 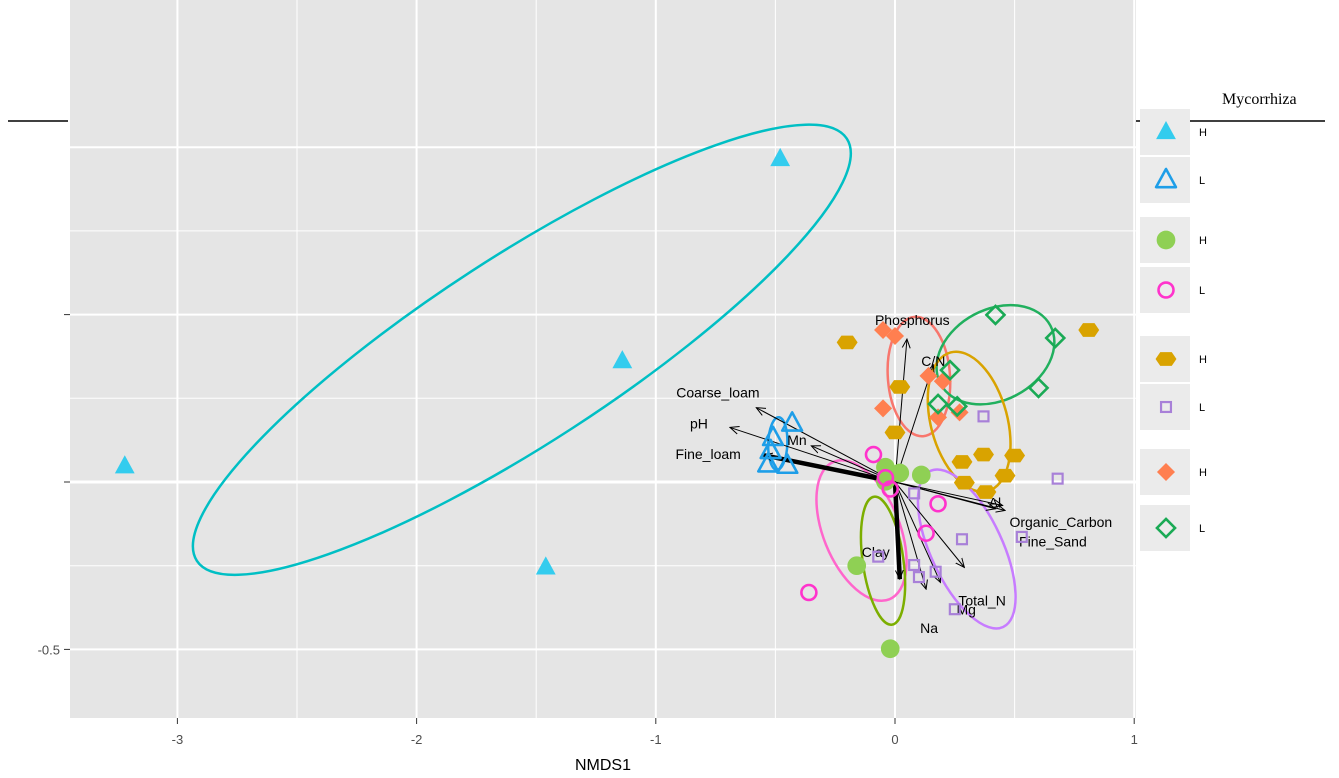 What do you see at coordinates (707, 454) in the screenshot?
I see `vector-label: Fine_loam` at bounding box center [707, 454].